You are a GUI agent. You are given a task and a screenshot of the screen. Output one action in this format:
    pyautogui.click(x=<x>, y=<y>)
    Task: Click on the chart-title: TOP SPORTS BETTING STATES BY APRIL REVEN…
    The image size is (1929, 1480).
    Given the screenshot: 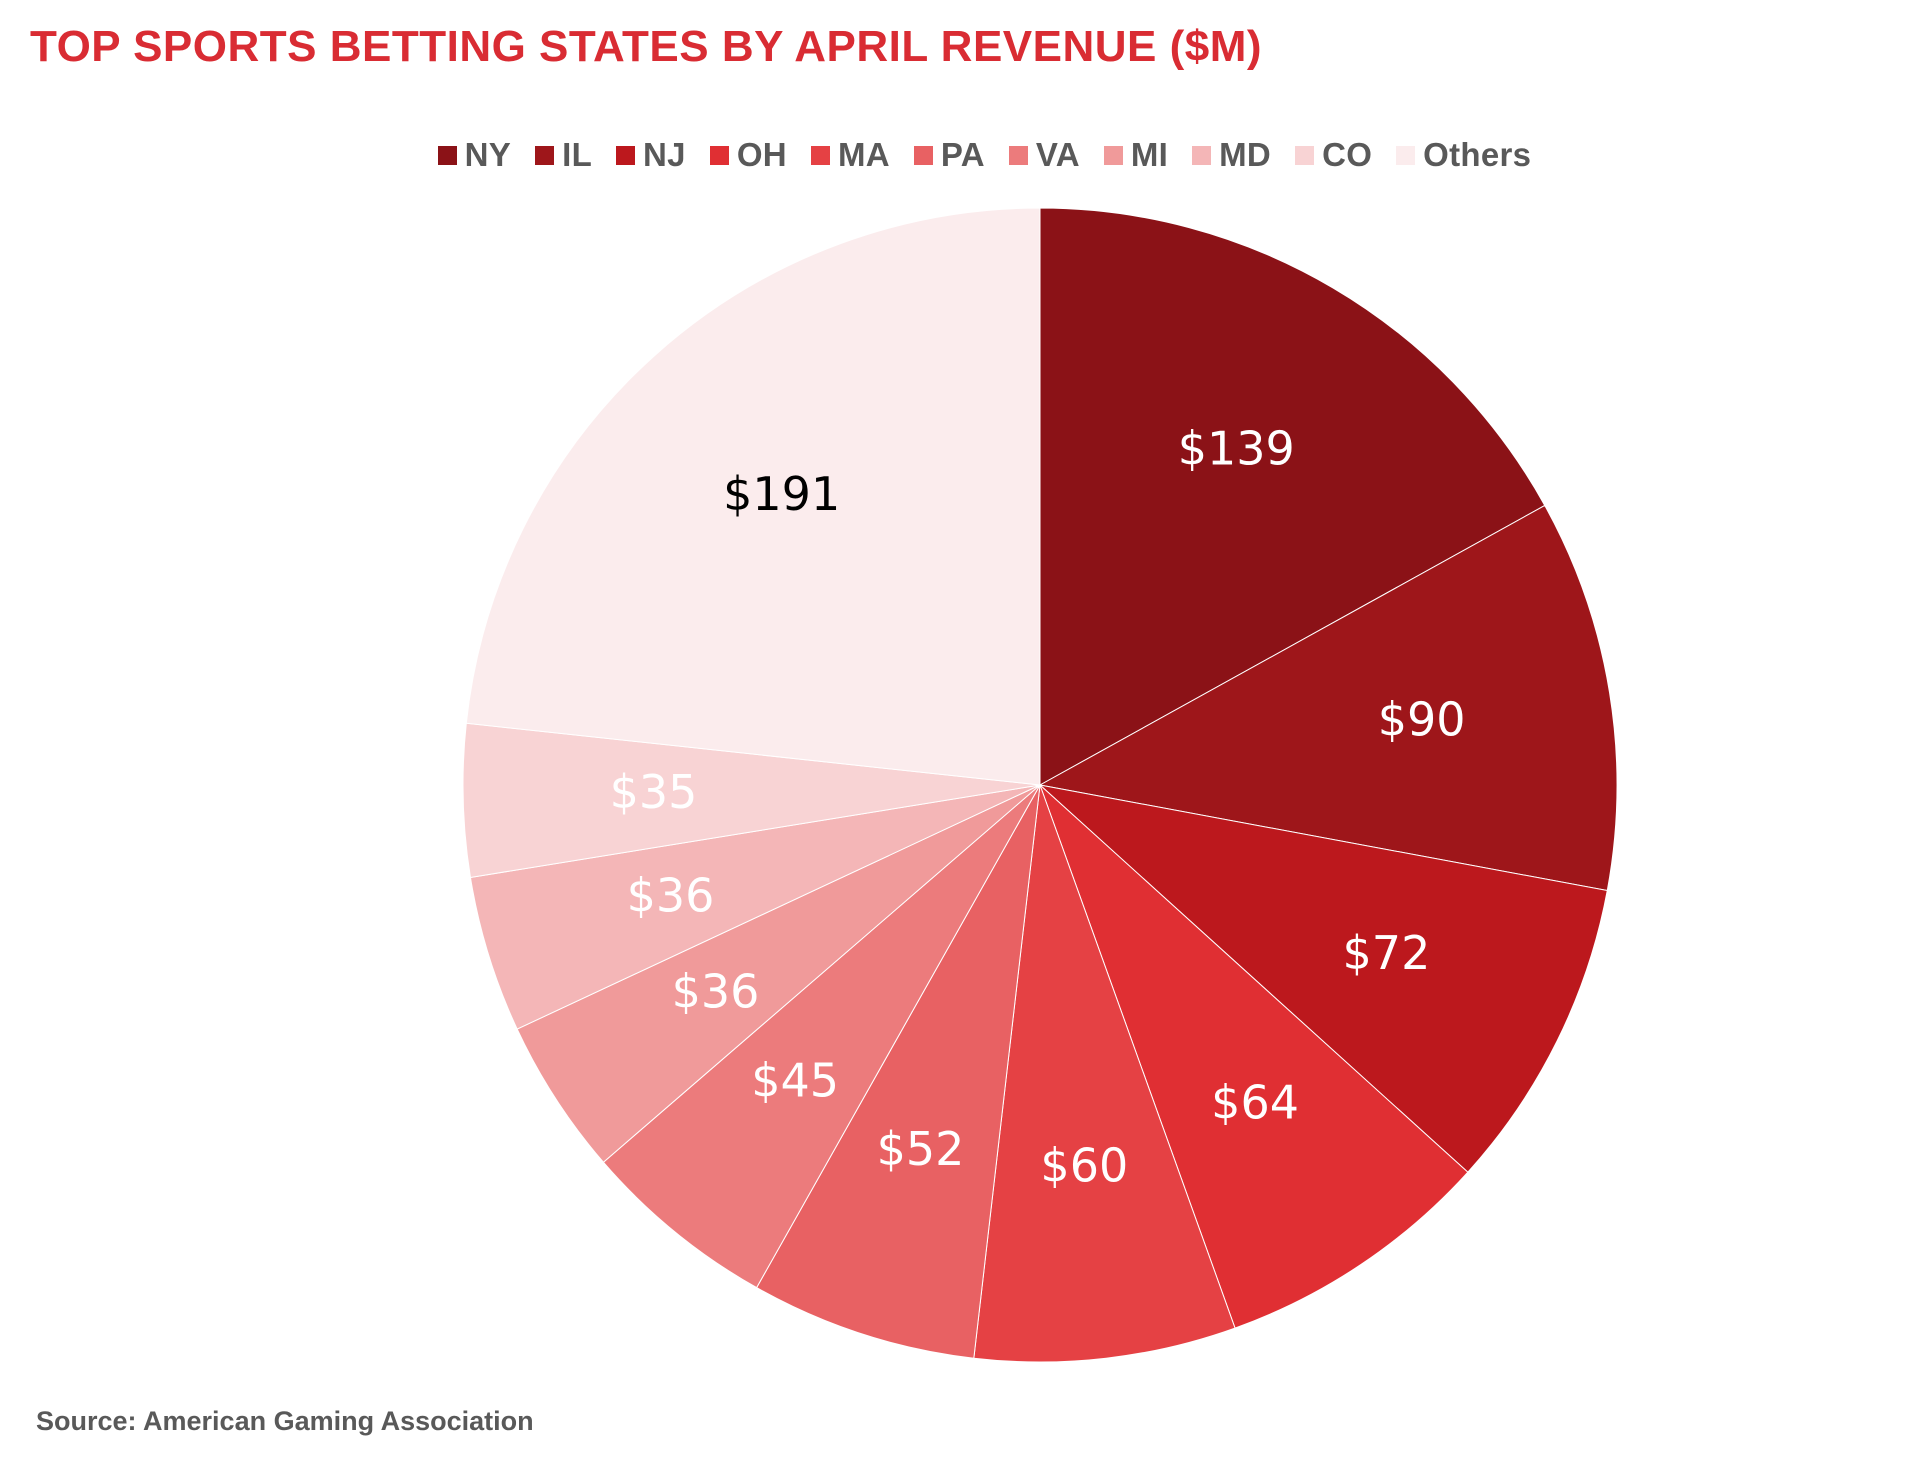 What is the action you would take?
    pyautogui.click(x=646, y=46)
    